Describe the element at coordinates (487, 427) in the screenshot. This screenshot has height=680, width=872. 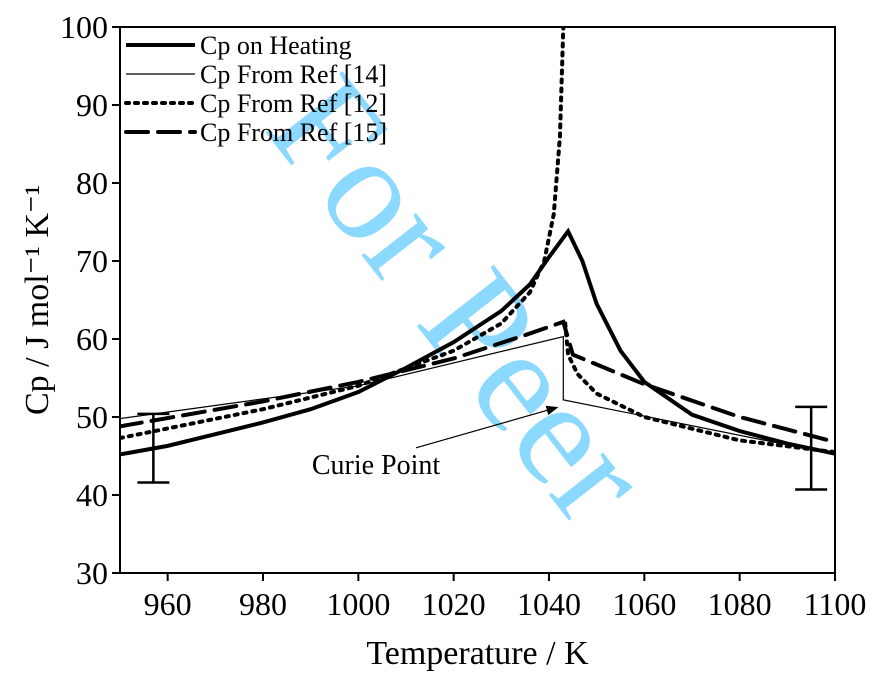
I see `annotation-arrow` at that location.